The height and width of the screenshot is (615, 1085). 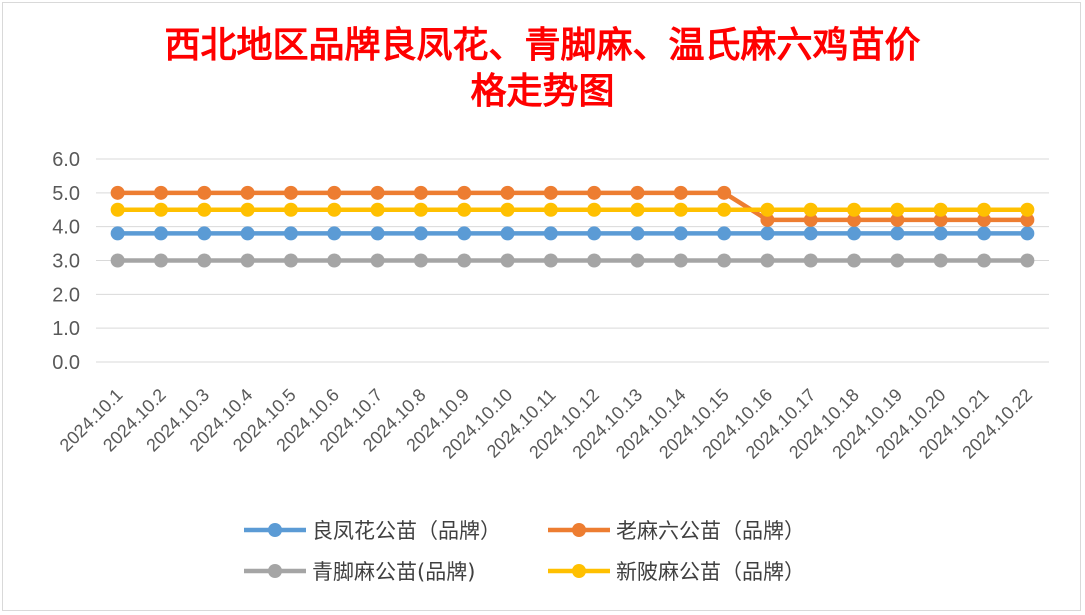 What do you see at coordinates (66, 160) in the screenshot?
I see `y-tick-label: 6.0` at bounding box center [66, 160].